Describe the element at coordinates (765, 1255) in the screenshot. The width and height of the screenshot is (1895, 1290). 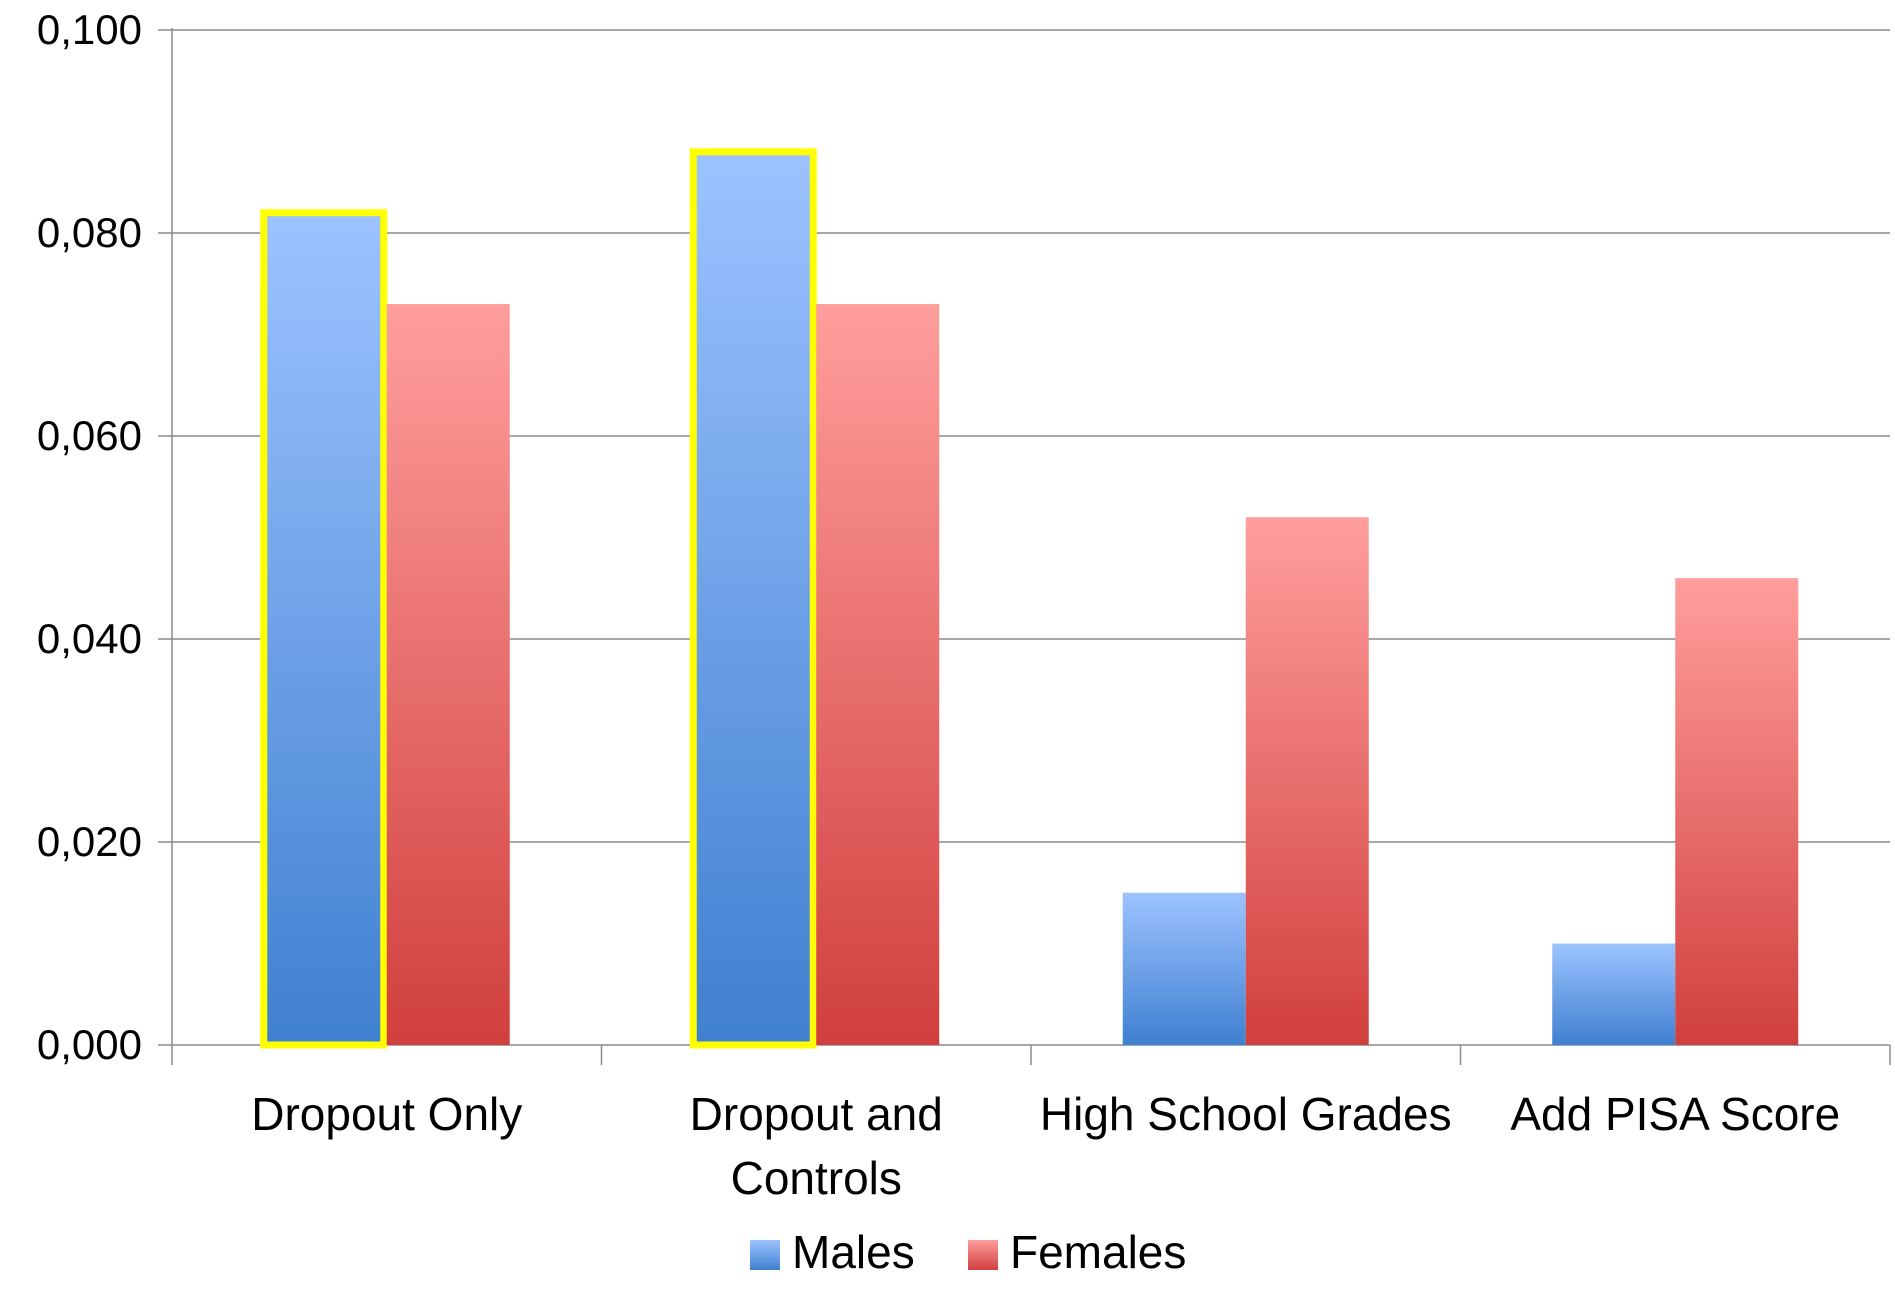
I see `legend-swatch-males` at that location.